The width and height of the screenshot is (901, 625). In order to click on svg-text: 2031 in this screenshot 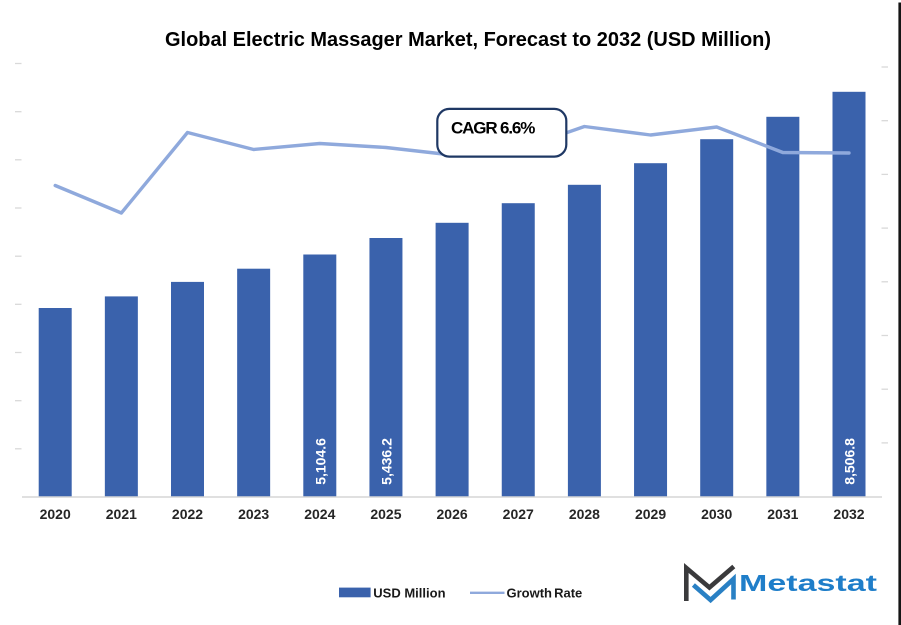, I will do `click(782, 514)`.